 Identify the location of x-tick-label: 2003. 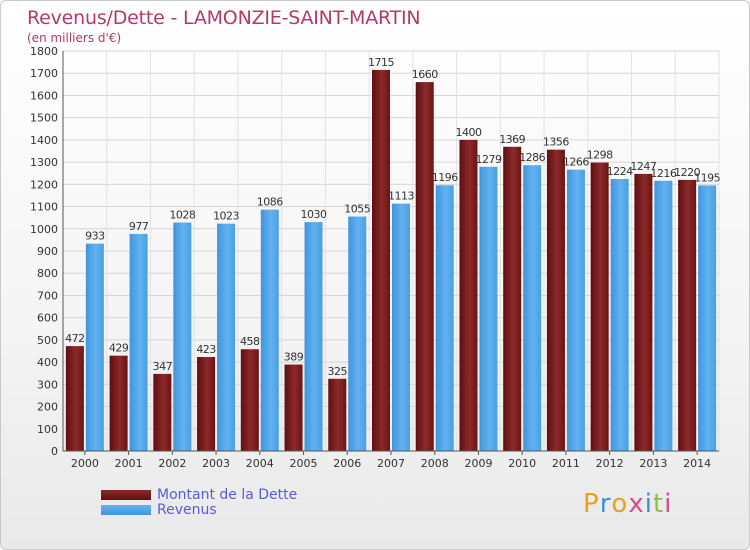
(216, 463).